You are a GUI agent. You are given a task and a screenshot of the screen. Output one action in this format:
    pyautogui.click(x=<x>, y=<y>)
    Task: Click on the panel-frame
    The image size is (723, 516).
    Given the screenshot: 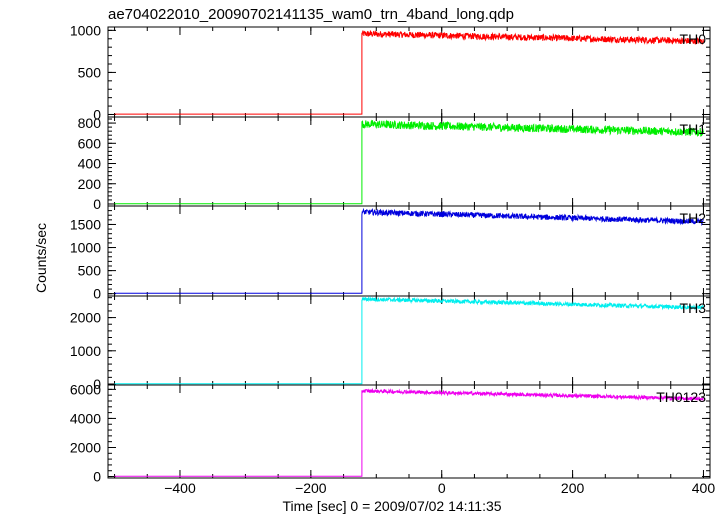 What is the action you would take?
    pyautogui.click(x=409, y=340)
    